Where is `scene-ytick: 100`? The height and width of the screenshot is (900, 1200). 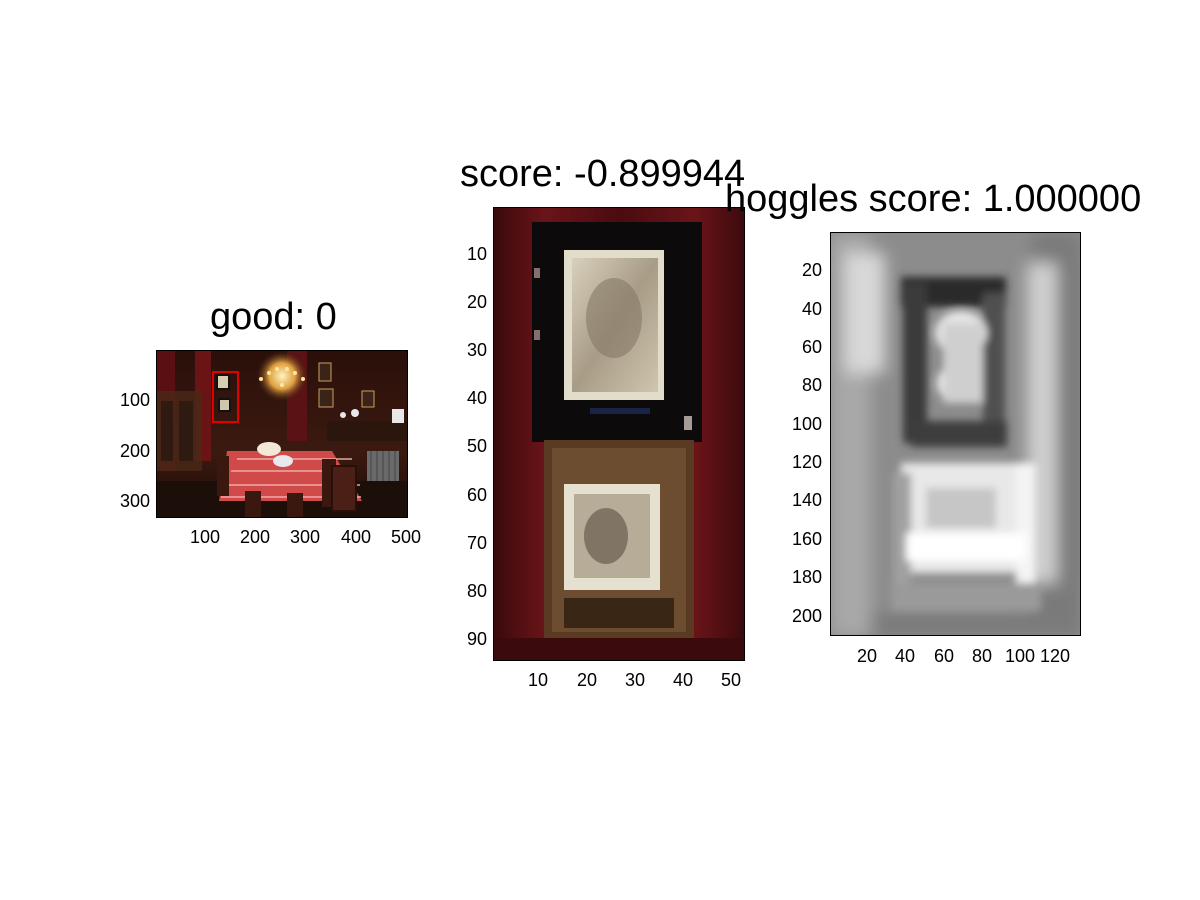 scene-ytick: 100 is located at coordinates (128, 400).